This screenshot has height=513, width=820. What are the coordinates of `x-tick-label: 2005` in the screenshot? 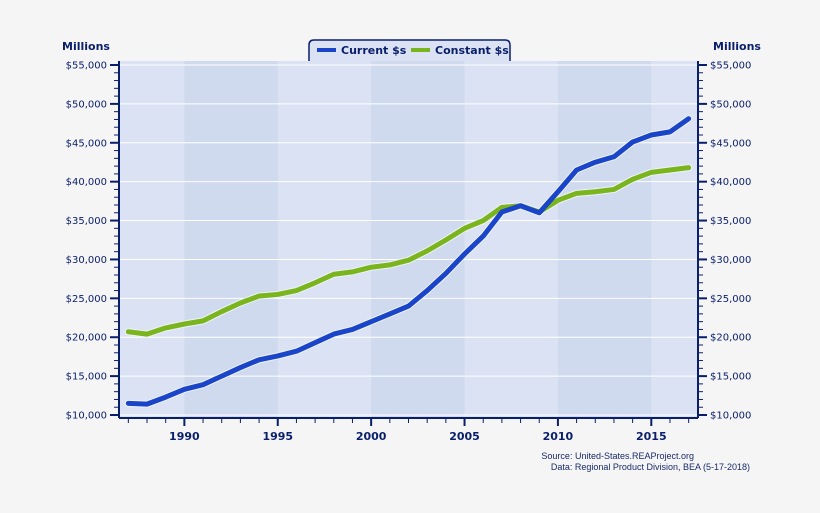 It's located at (464, 436).